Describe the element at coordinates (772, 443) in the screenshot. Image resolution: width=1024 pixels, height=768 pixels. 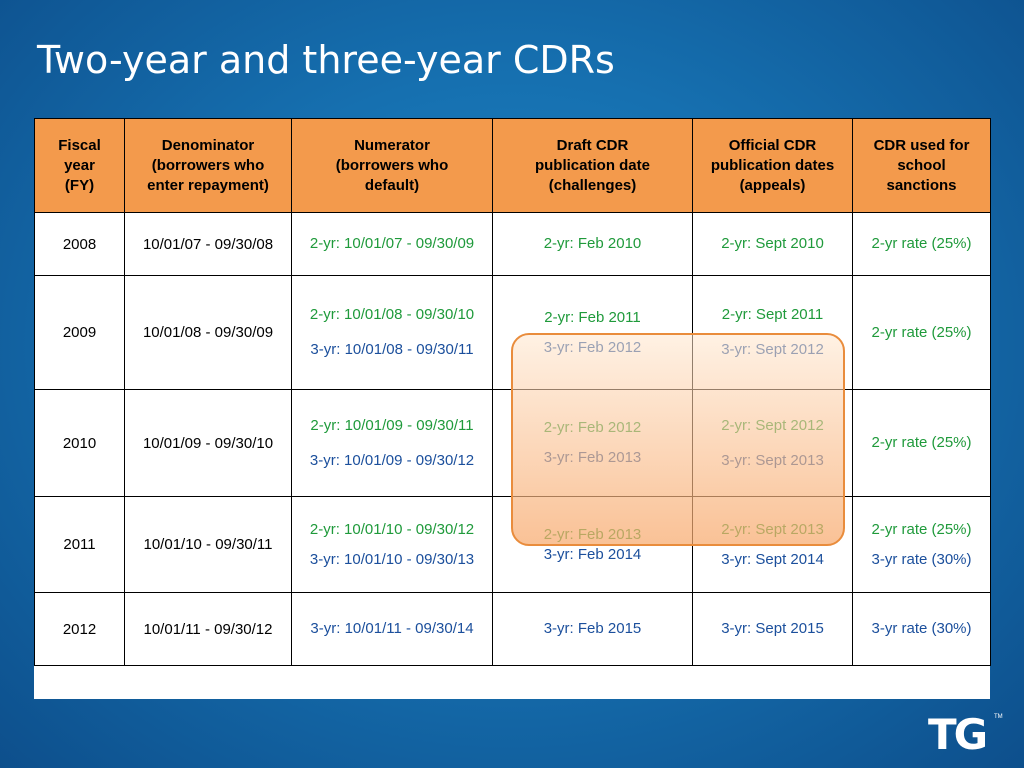
I see `cell-official: 2-yr: Sept 2012 3-yr: Sept 2013` at that location.